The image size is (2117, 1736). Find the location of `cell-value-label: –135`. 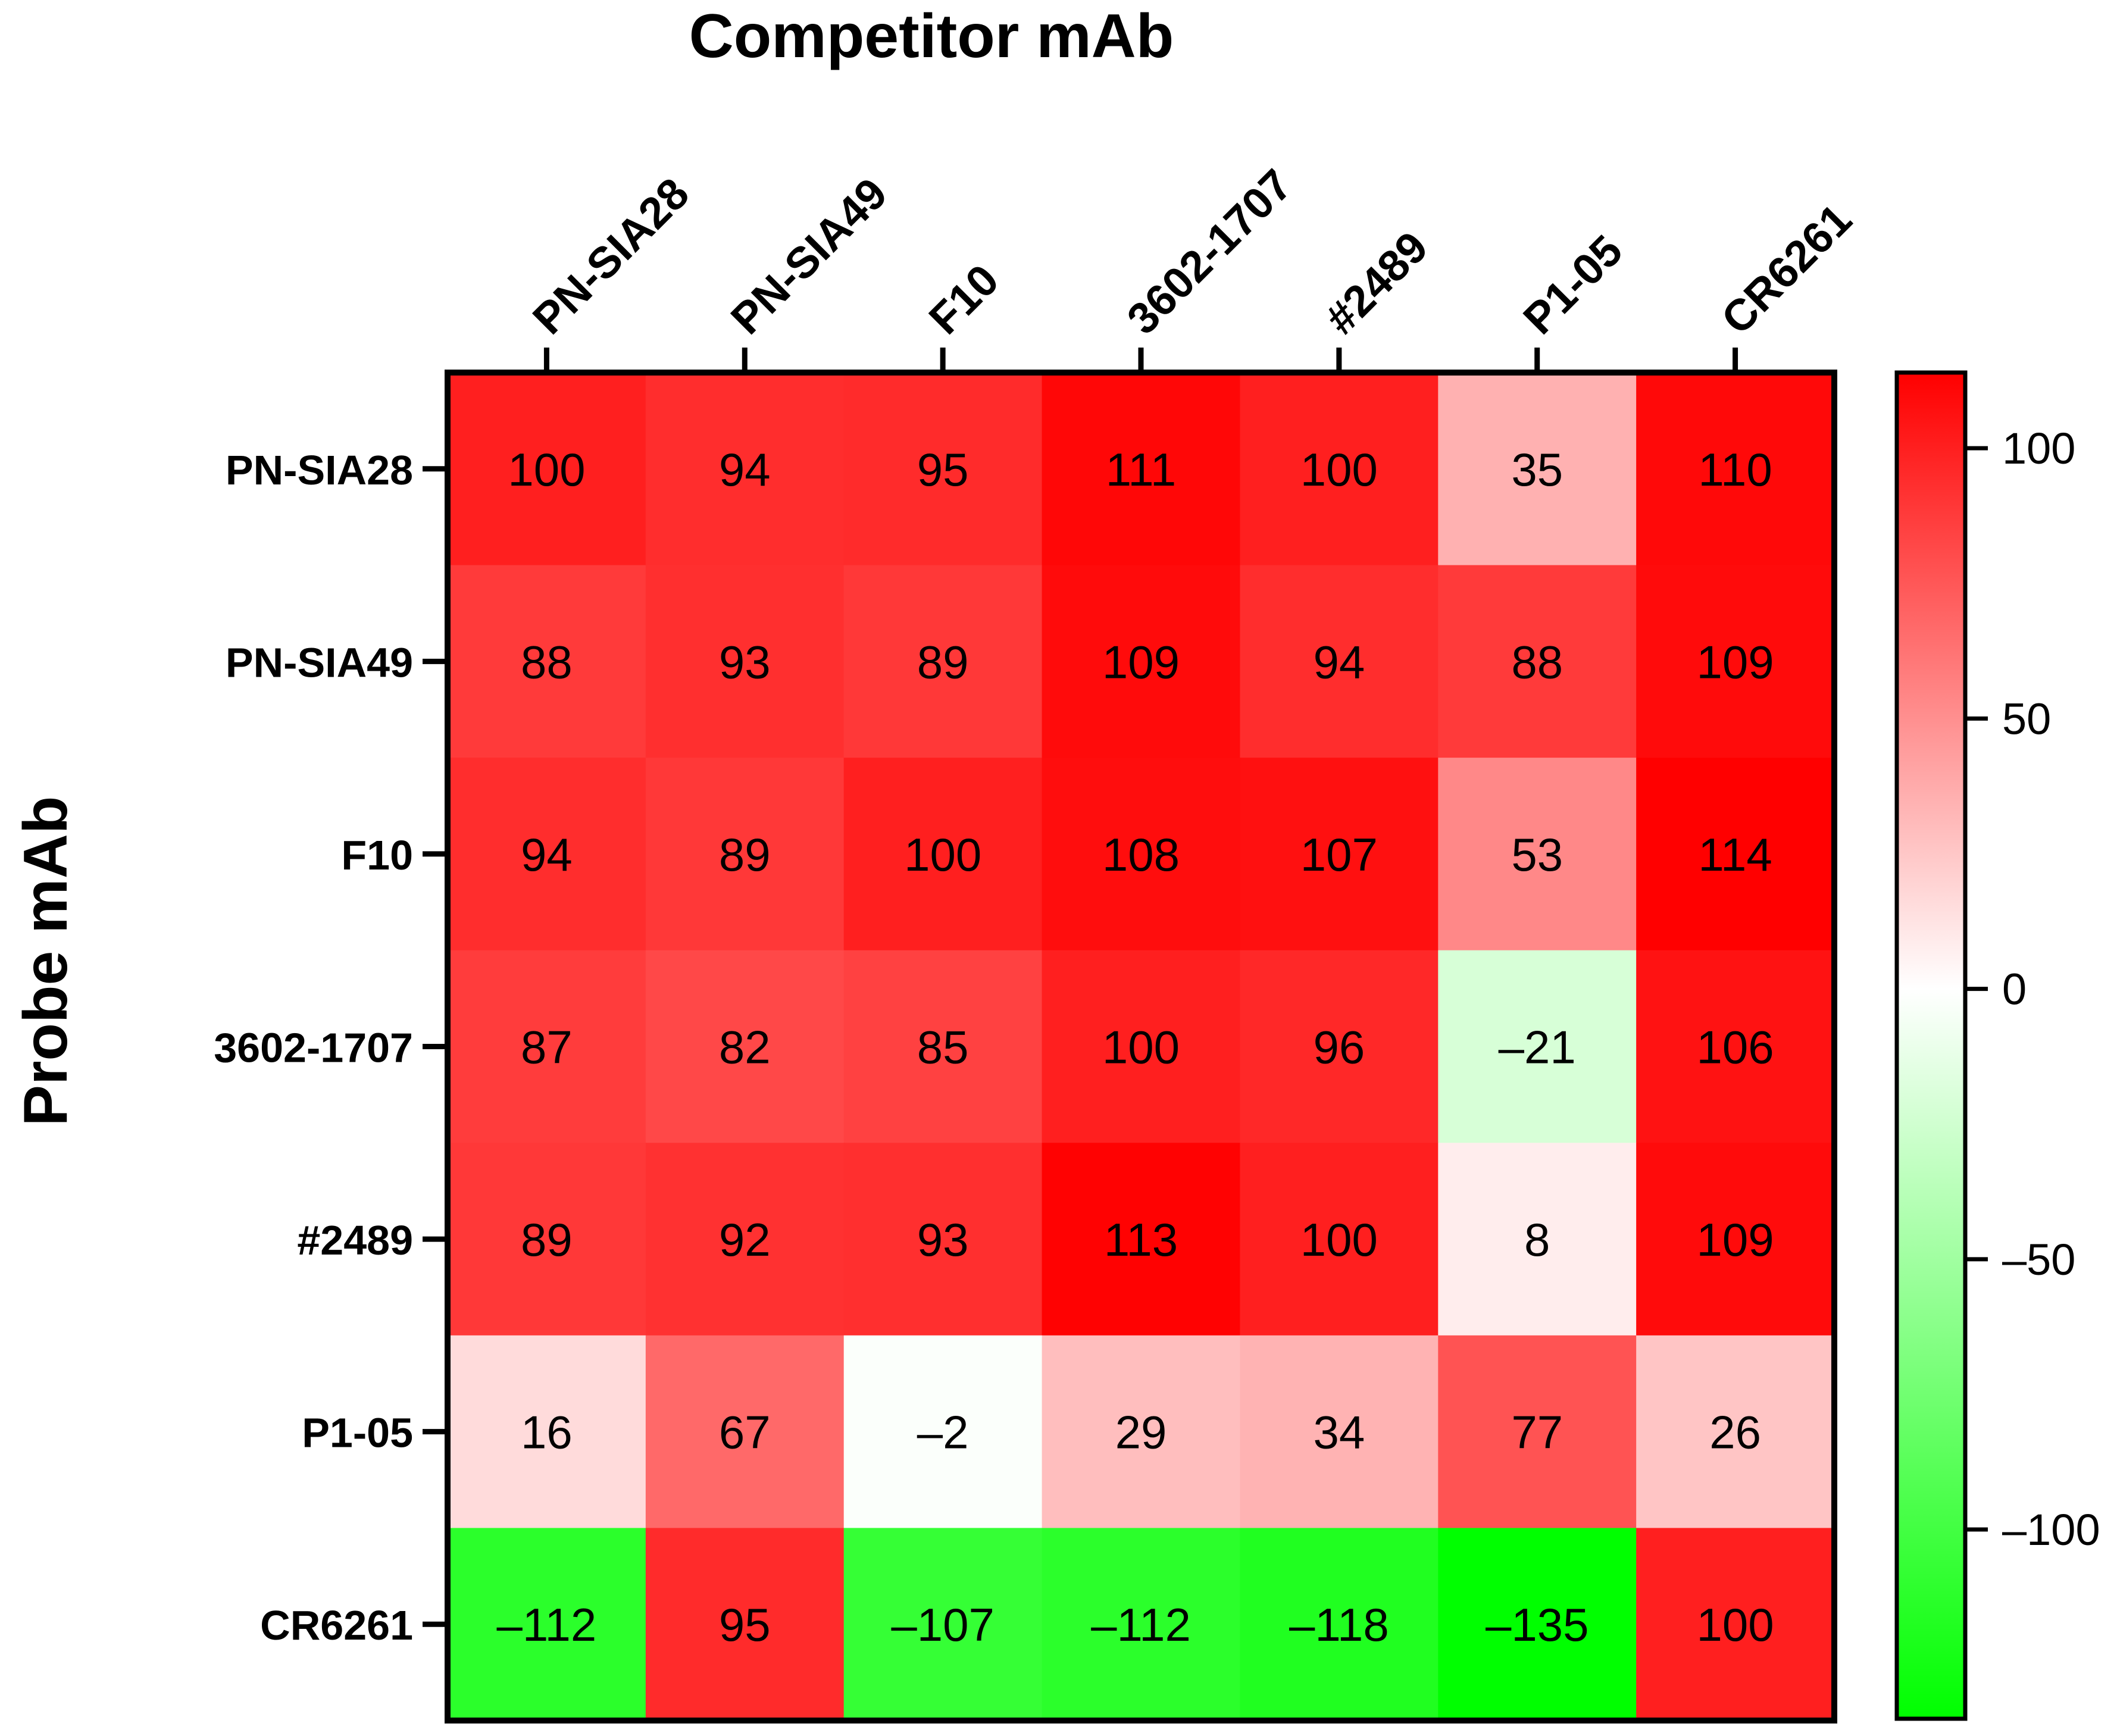

cell-value-label: –135 is located at coordinates (1538, 1625).